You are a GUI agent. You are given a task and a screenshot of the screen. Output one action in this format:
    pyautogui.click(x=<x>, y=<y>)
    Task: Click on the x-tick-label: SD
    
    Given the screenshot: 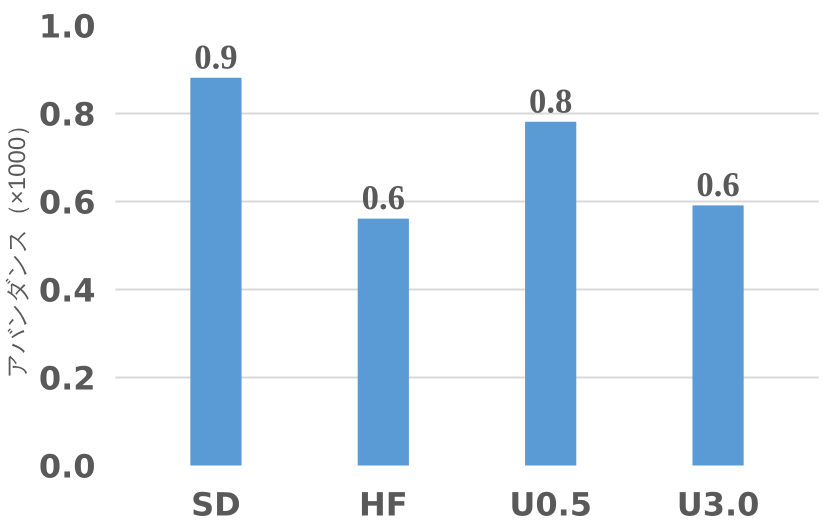 What is the action you would take?
    pyautogui.click(x=216, y=505)
    